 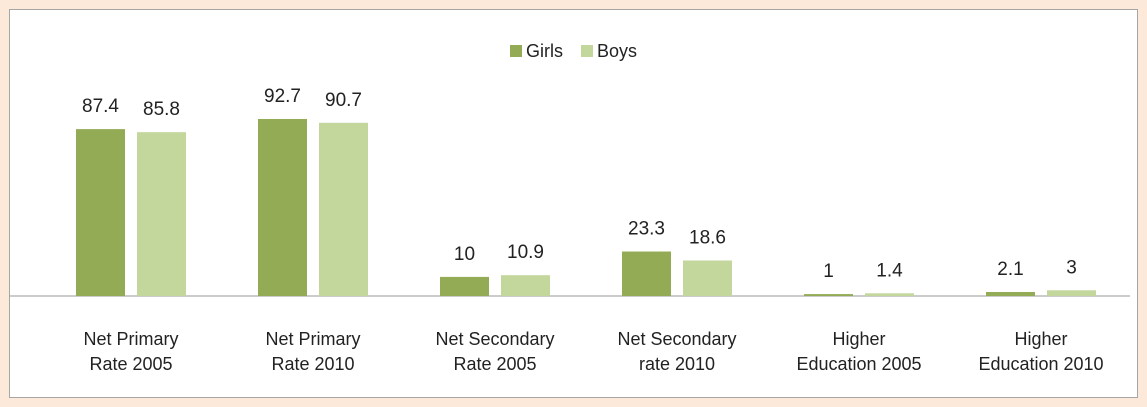 I want to click on value-label: 85.8, so click(x=161, y=109).